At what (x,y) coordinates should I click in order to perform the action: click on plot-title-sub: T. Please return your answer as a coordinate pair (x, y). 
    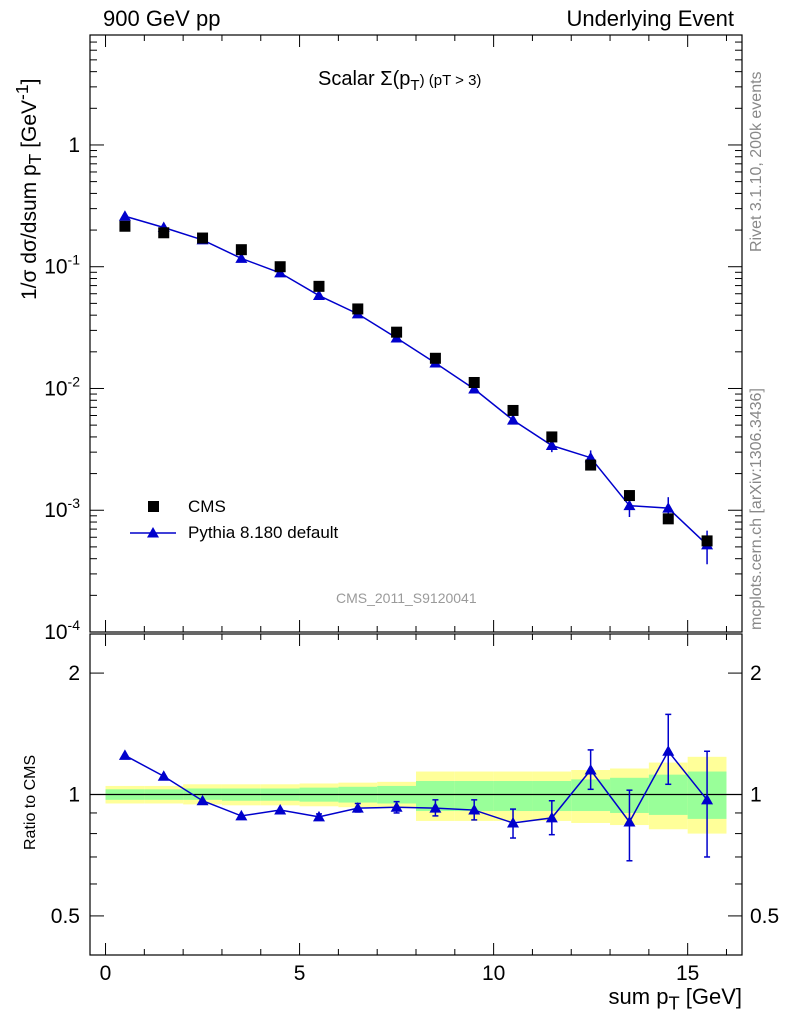
    Looking at the image, I should click on (415, 85).